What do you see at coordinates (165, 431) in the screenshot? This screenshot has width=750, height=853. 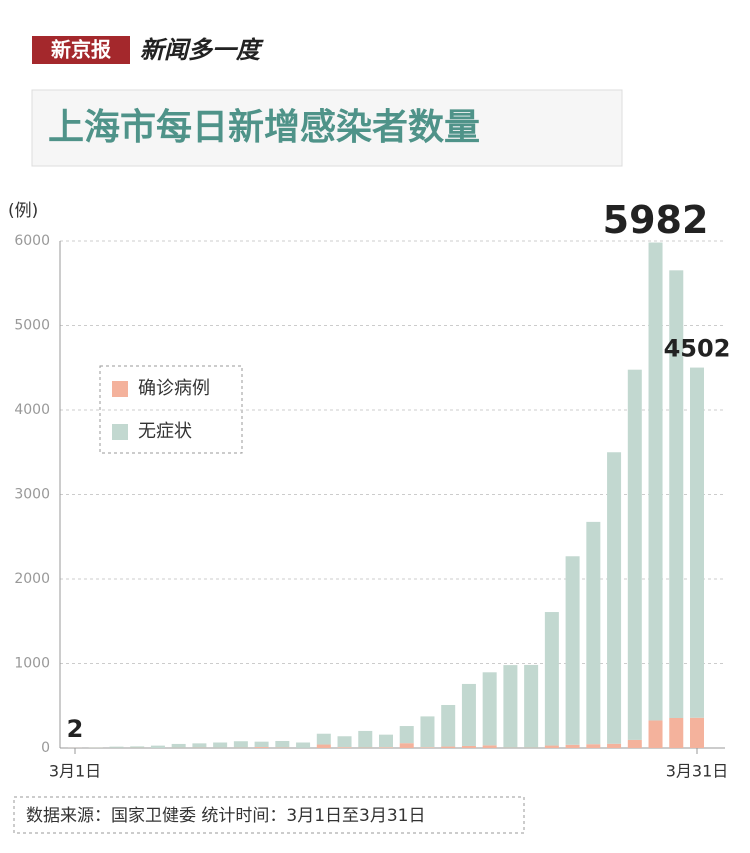 I see `legend-label: 无症状` at bounding box center [165, 431].